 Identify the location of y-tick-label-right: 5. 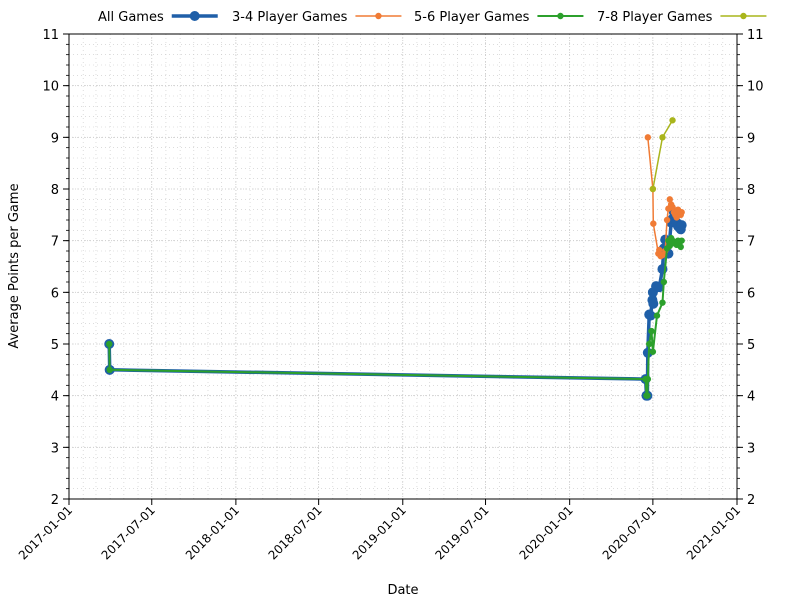
(751, 345).